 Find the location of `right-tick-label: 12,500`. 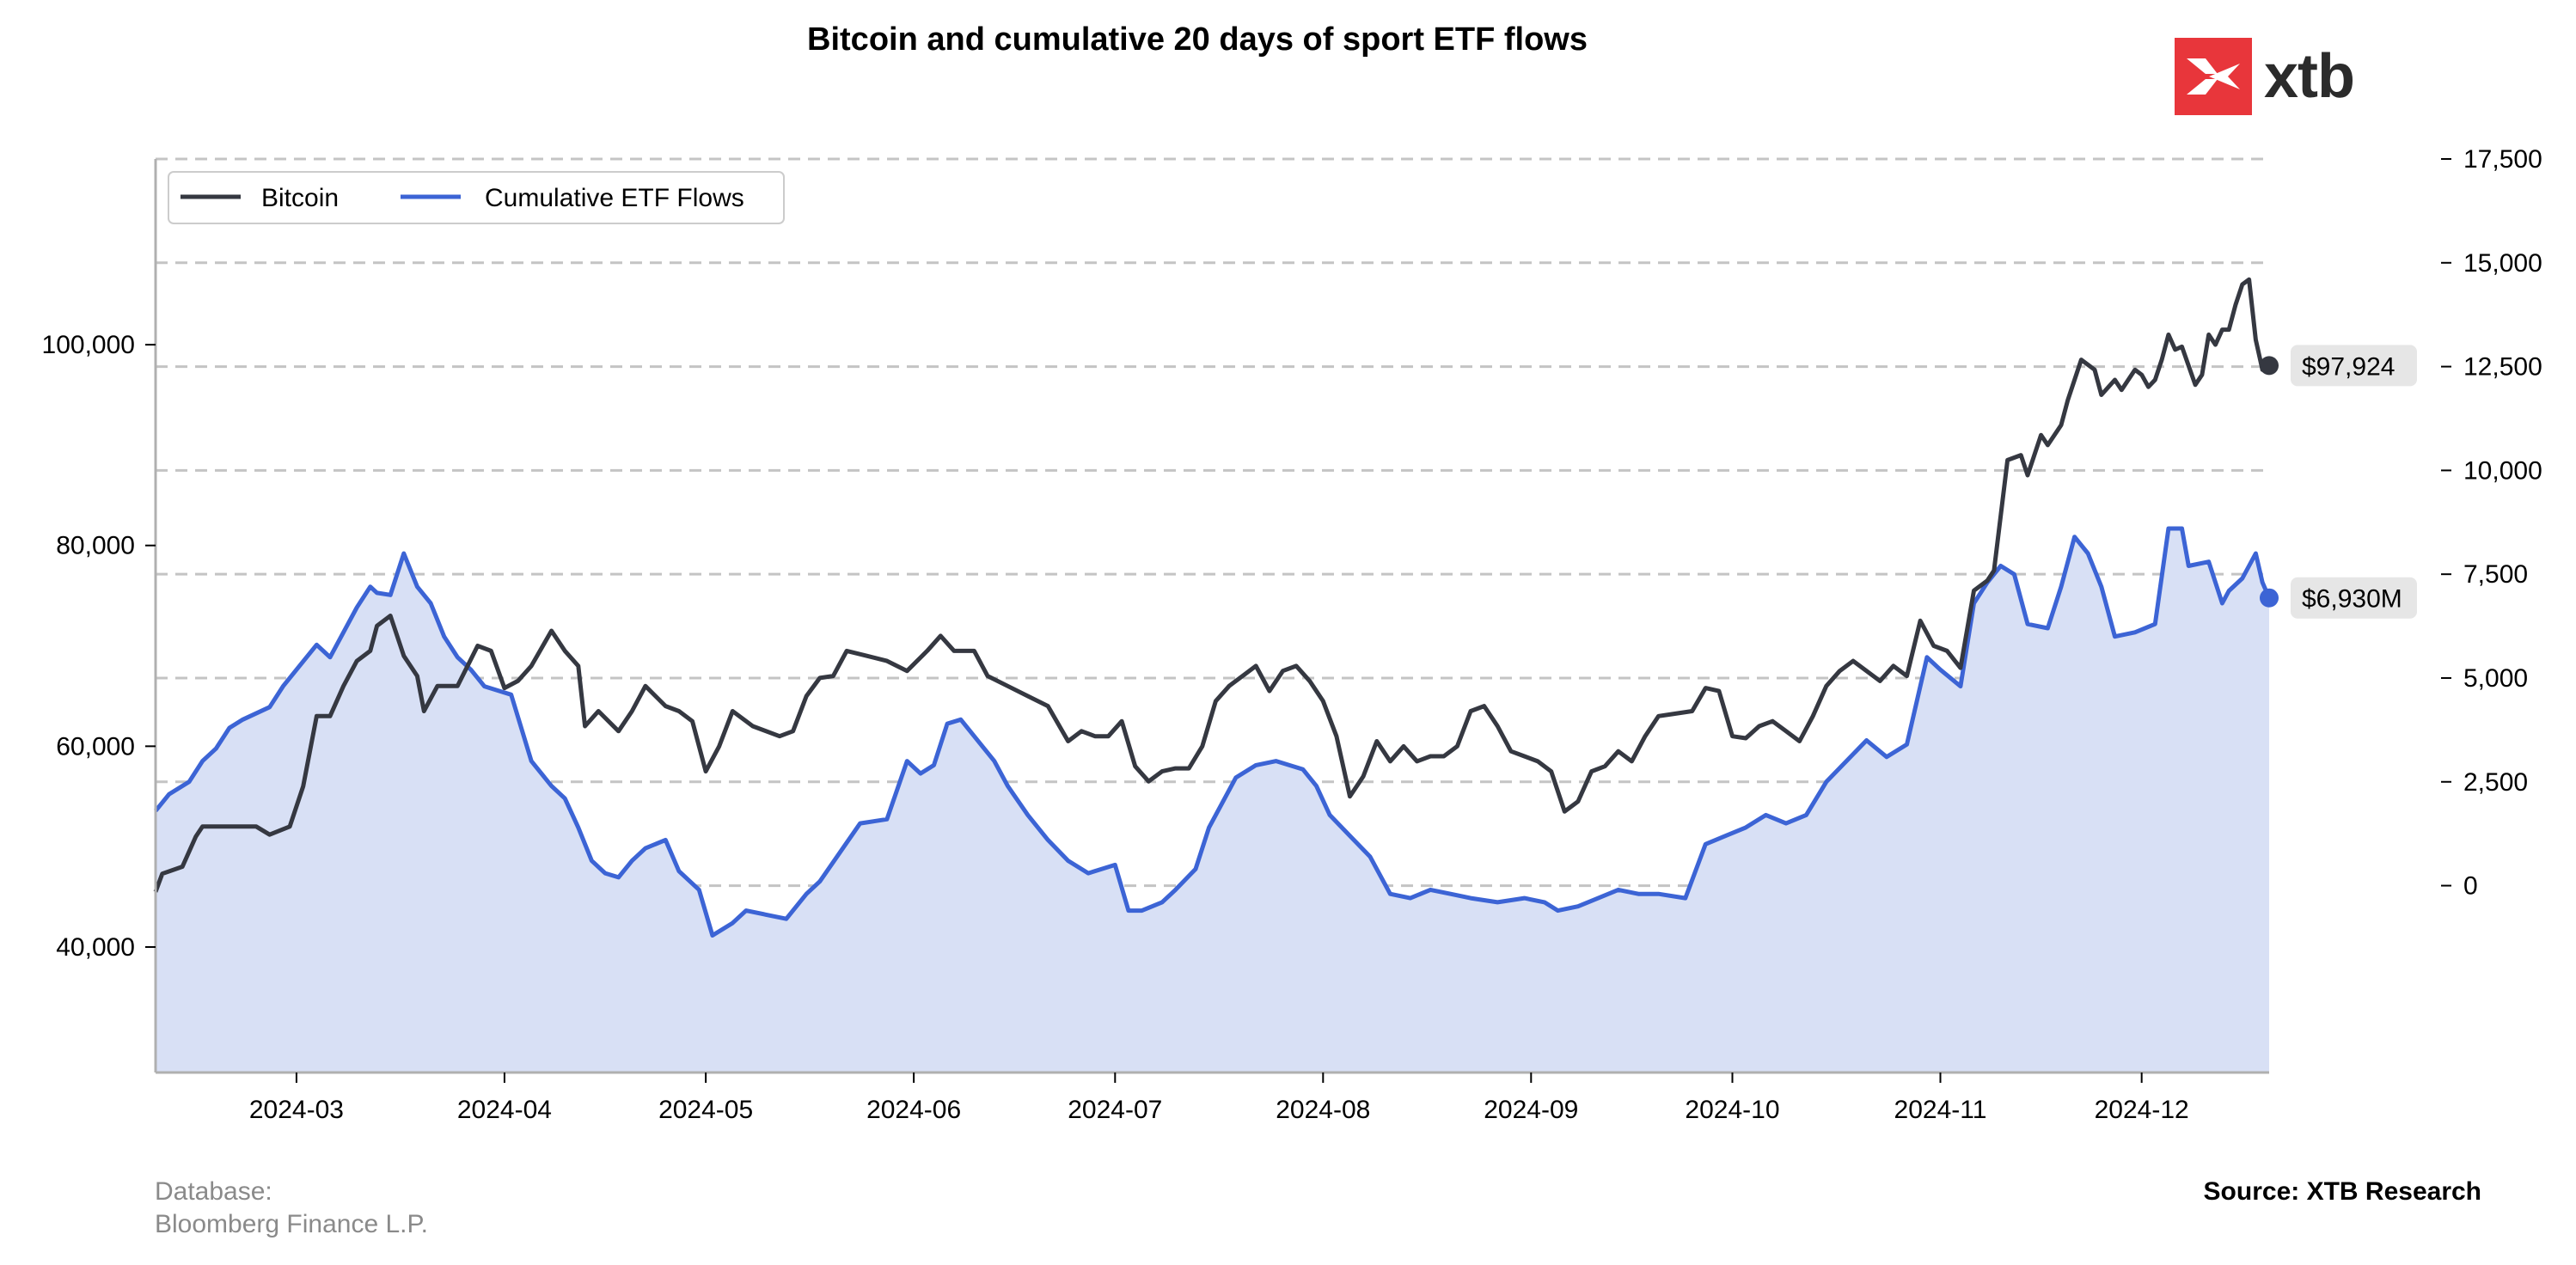

right-tick-label: 12,500 is located at coordinates (2502, 367).